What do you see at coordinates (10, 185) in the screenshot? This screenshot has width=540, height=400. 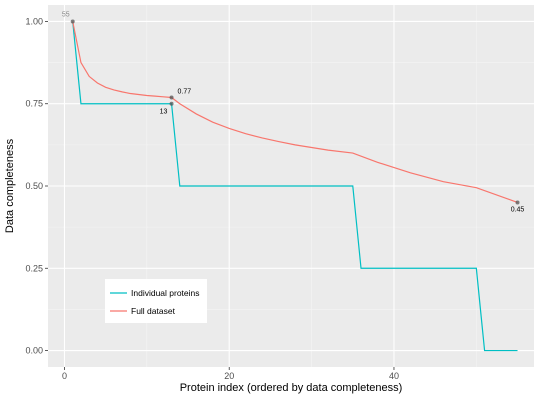 I see `y-axis-title: Data completeness` at bounding box center [10, 185].